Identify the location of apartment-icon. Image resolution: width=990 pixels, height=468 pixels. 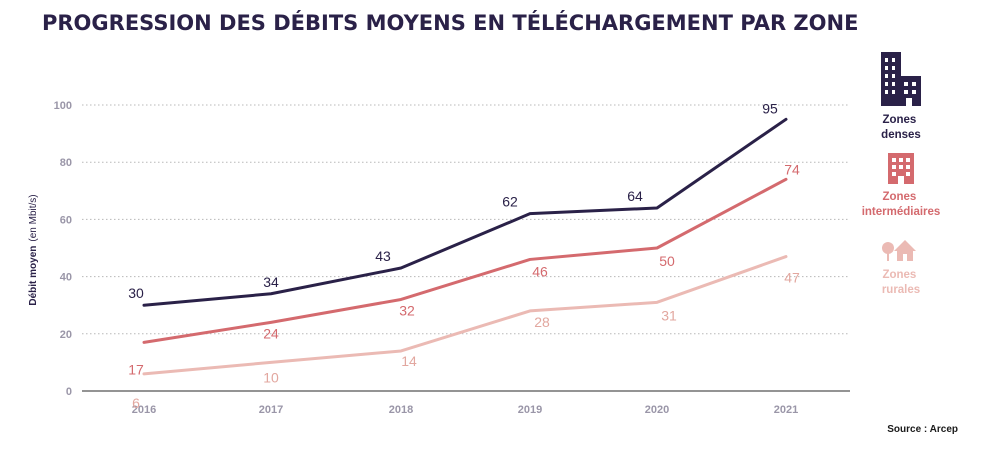
(901, 168).